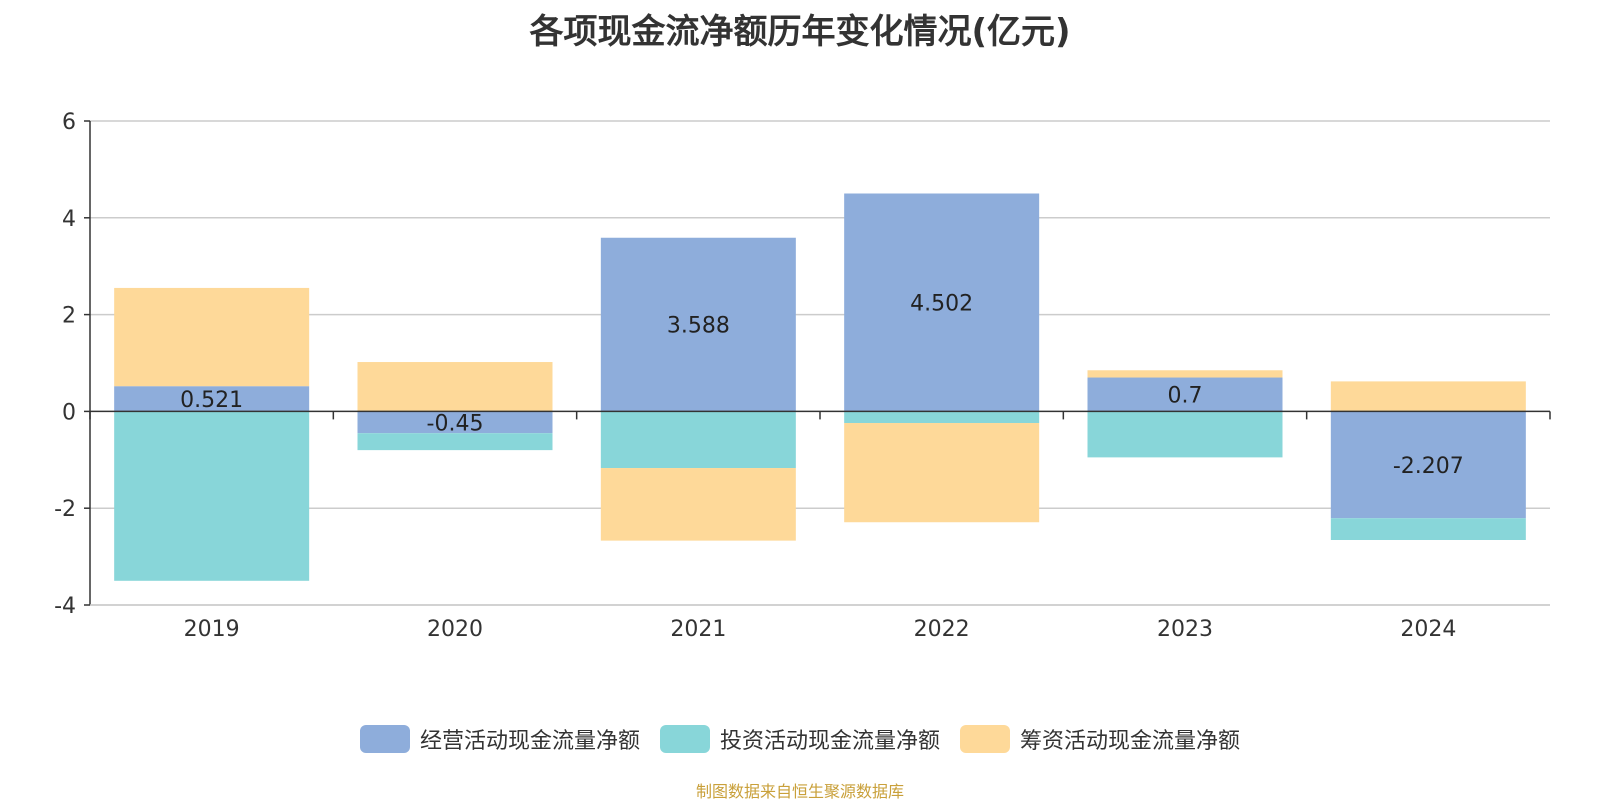  I want to click on legend-label-investing: 投资活动现金流量净额, so click(829, 741).